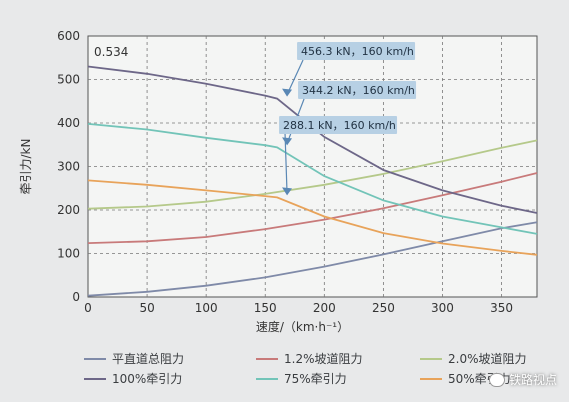  Describe the element at coordinates (148, 359) in the screenshot. I see `legend-label: 平直道总阻力` at that location.